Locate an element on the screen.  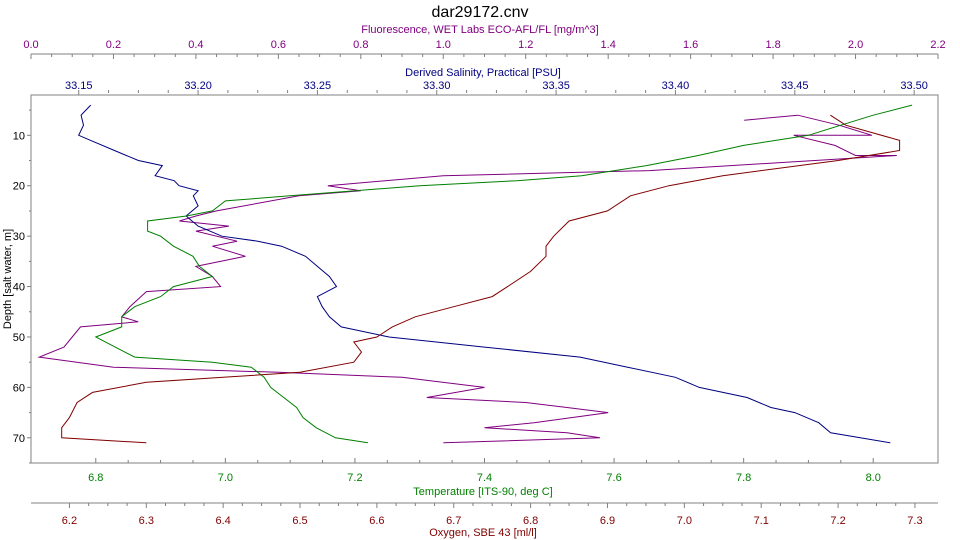
oxygen-tick-label: 6.7 is located at coordinates (453, 521).